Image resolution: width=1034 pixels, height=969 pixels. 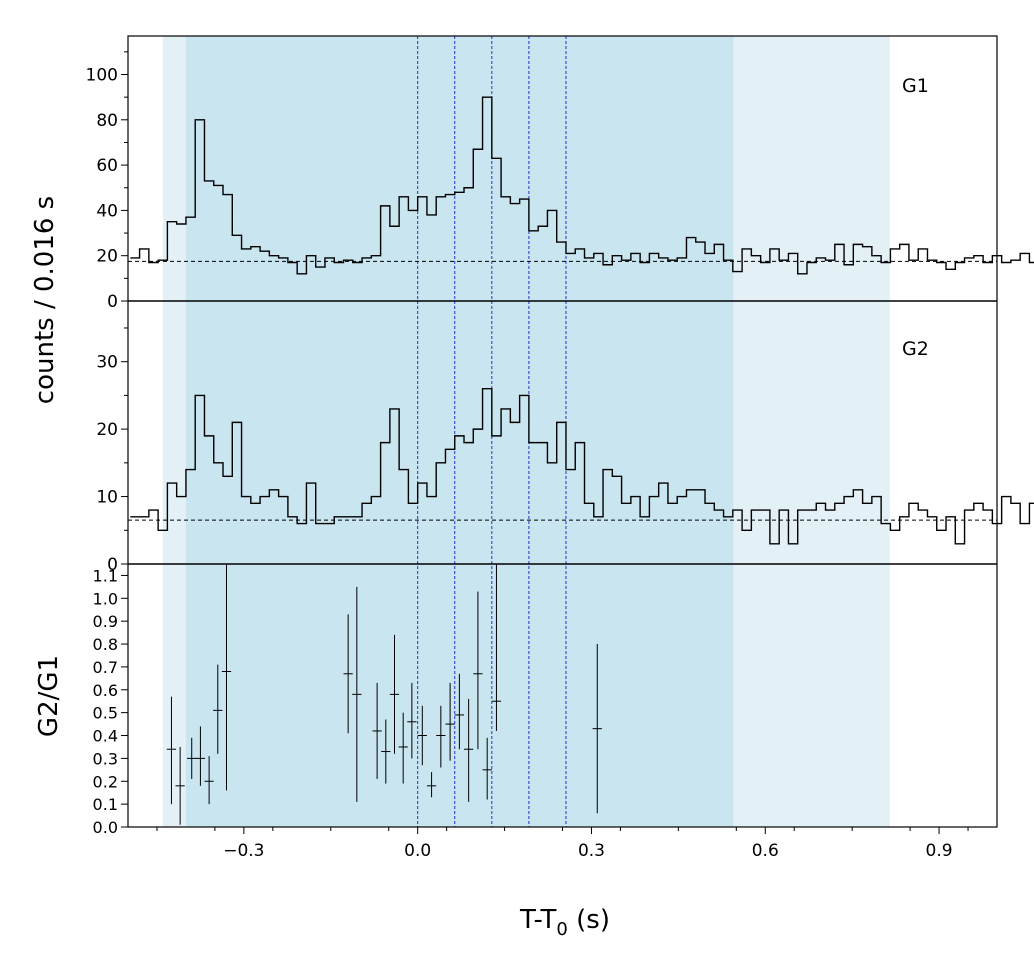 What do you see at coordinates (105, 827) in the screenshot?
I see `ratio-ytick-label: 0.0` at bounding box center [105, 827].